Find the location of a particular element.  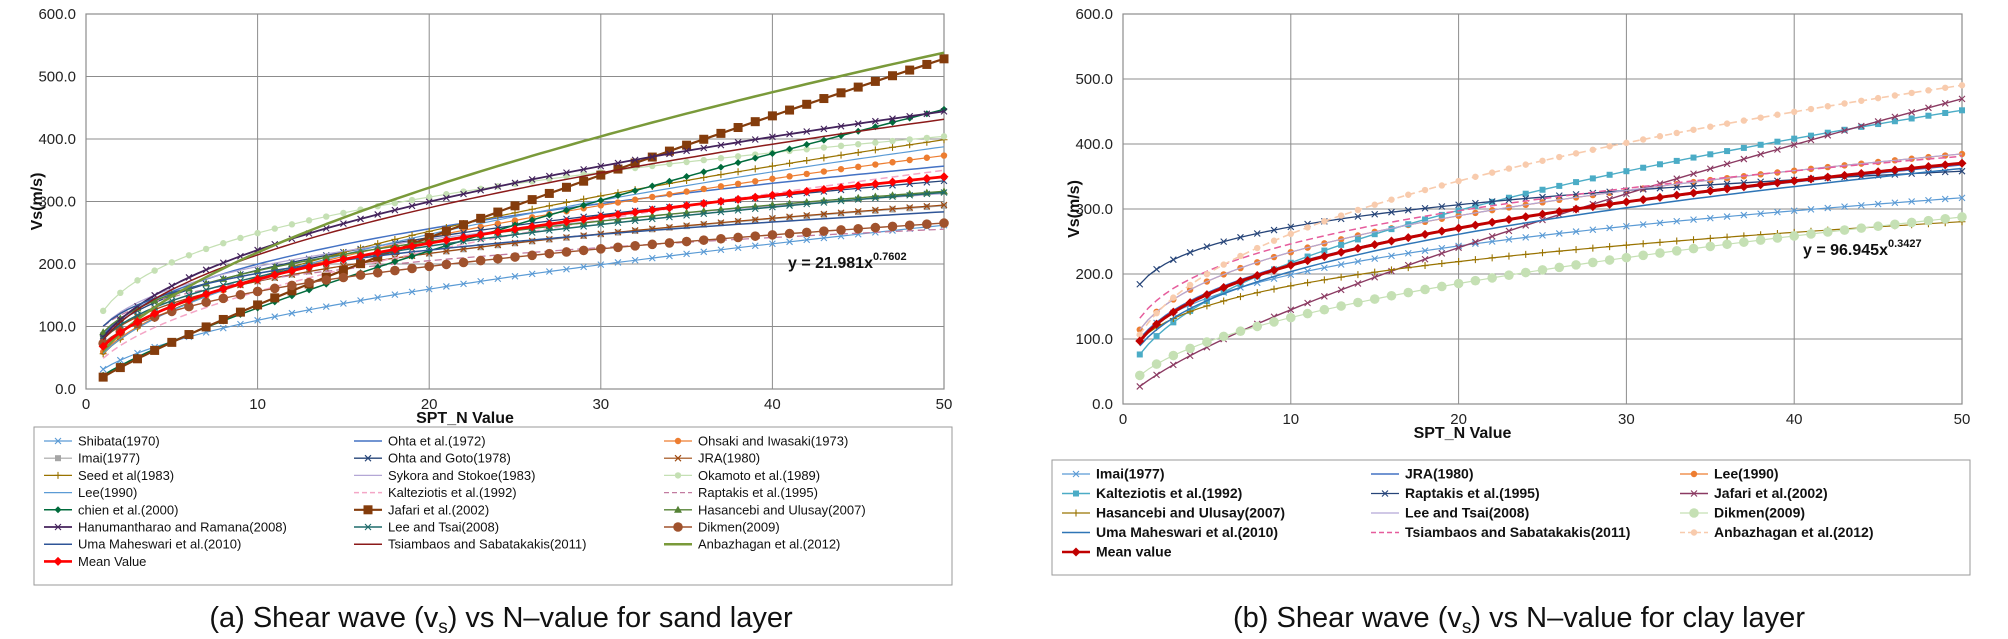

legend-entry-seed-et-al-1983: Seed et al(1983) is located at coordinates (109, 475).